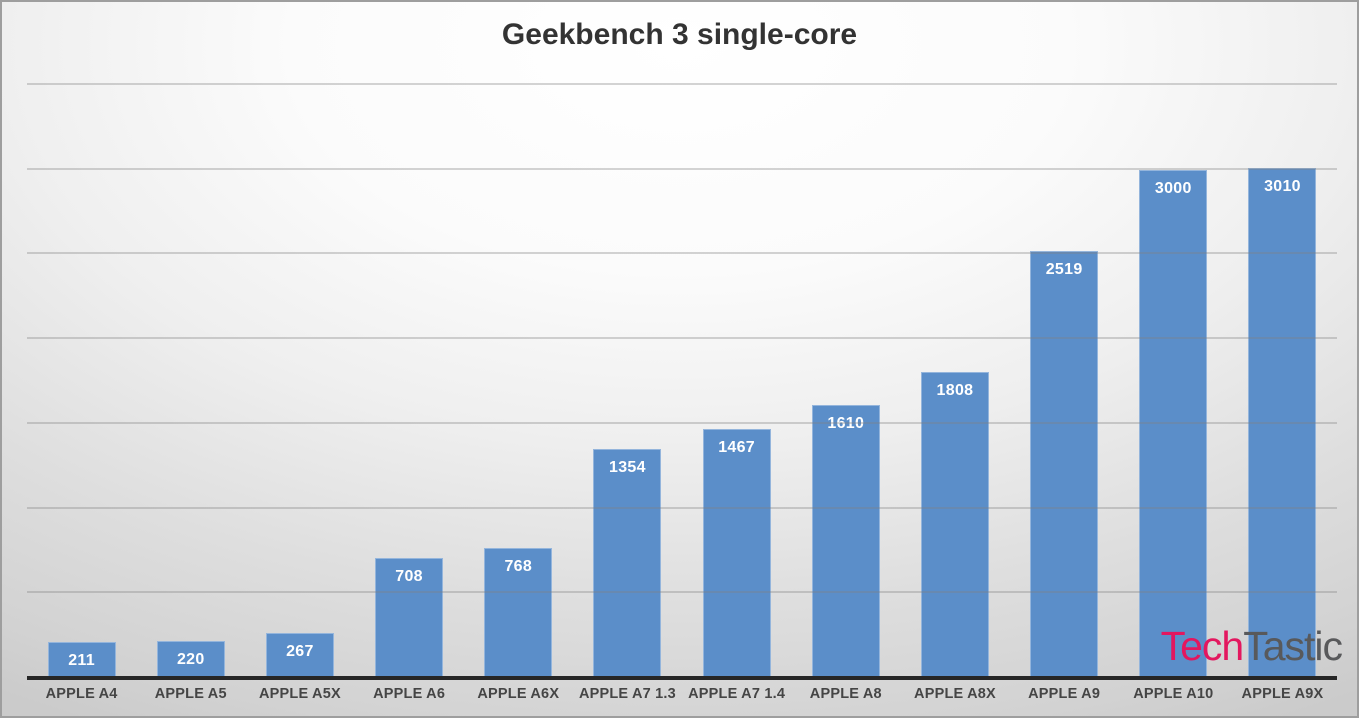 Image resolution: width=1359 pixels, height=718 pixels. I want to click on x-axis-label-apple-a8: APPLE A8, so click(845, 694).